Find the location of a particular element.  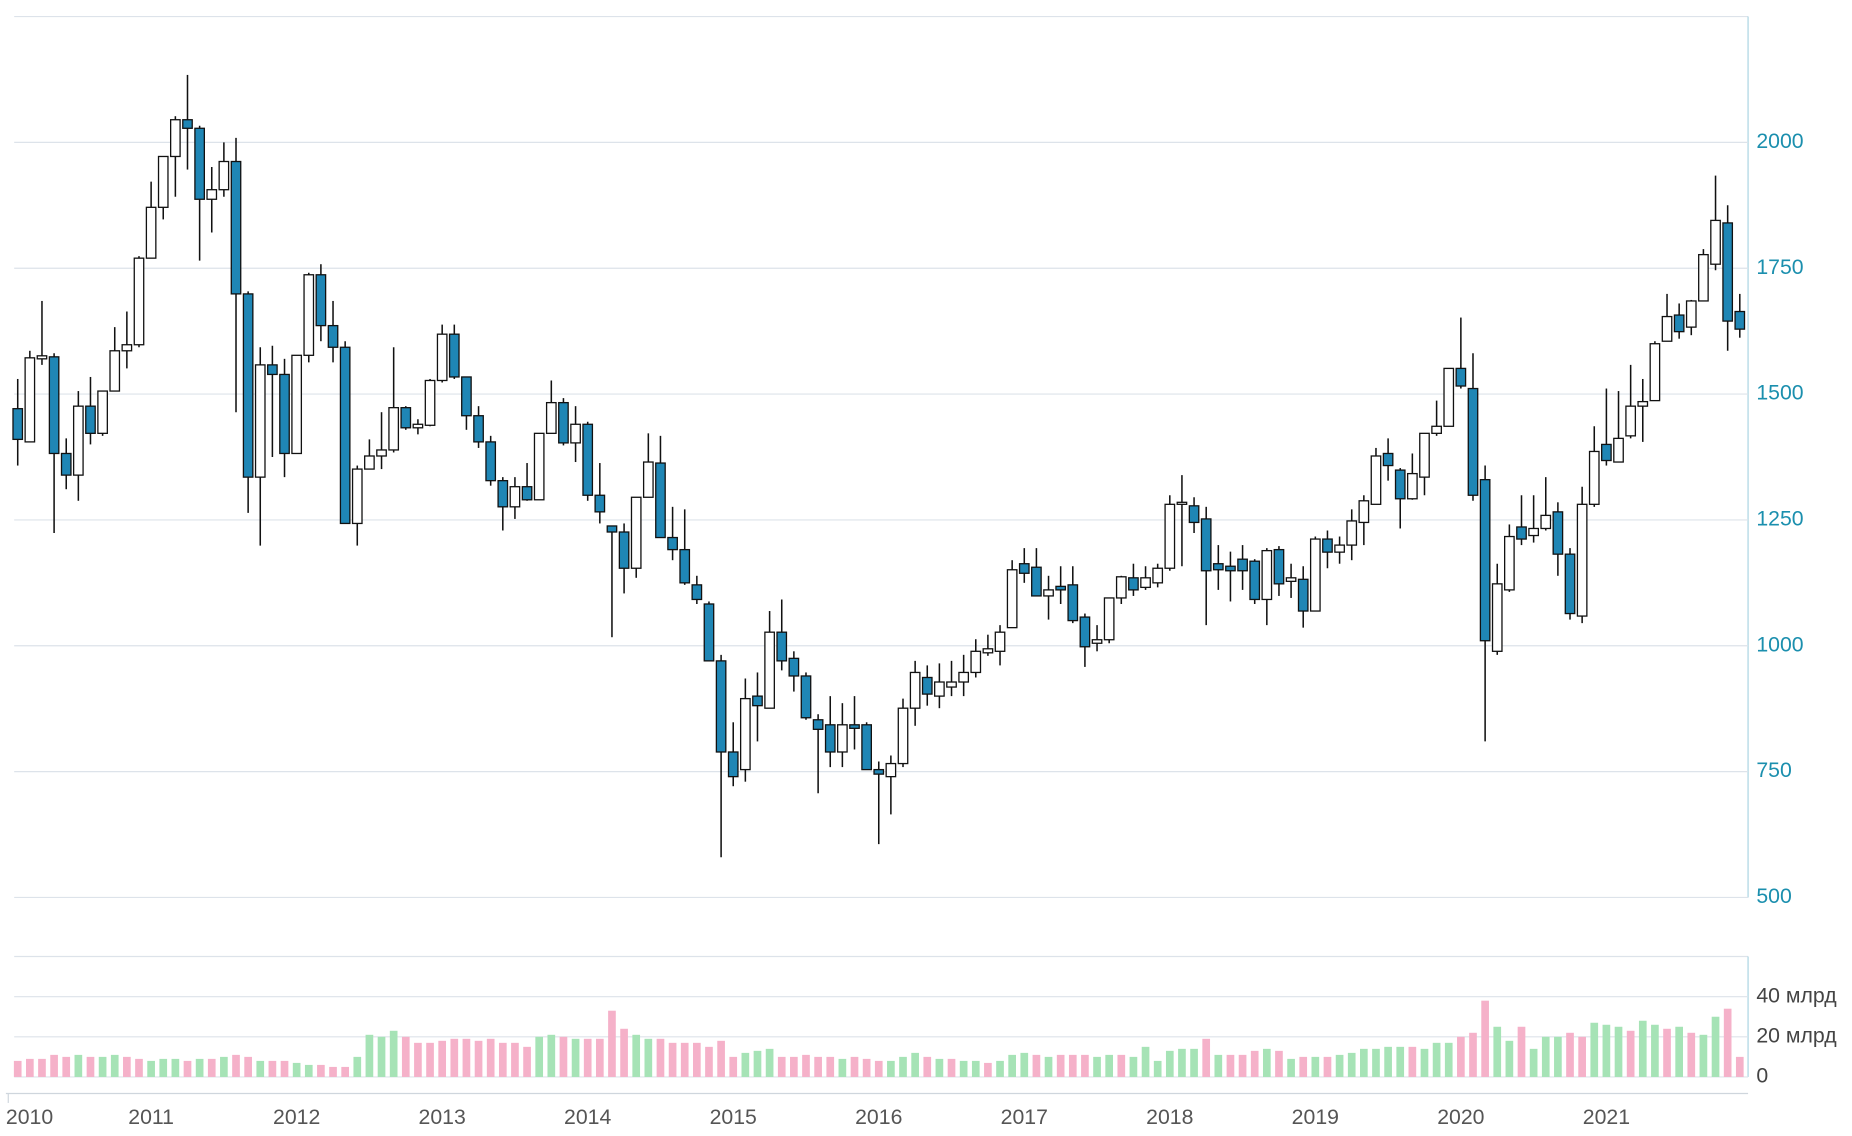

x-tick-label: 2019 is located at coordinates (1315, 1117).